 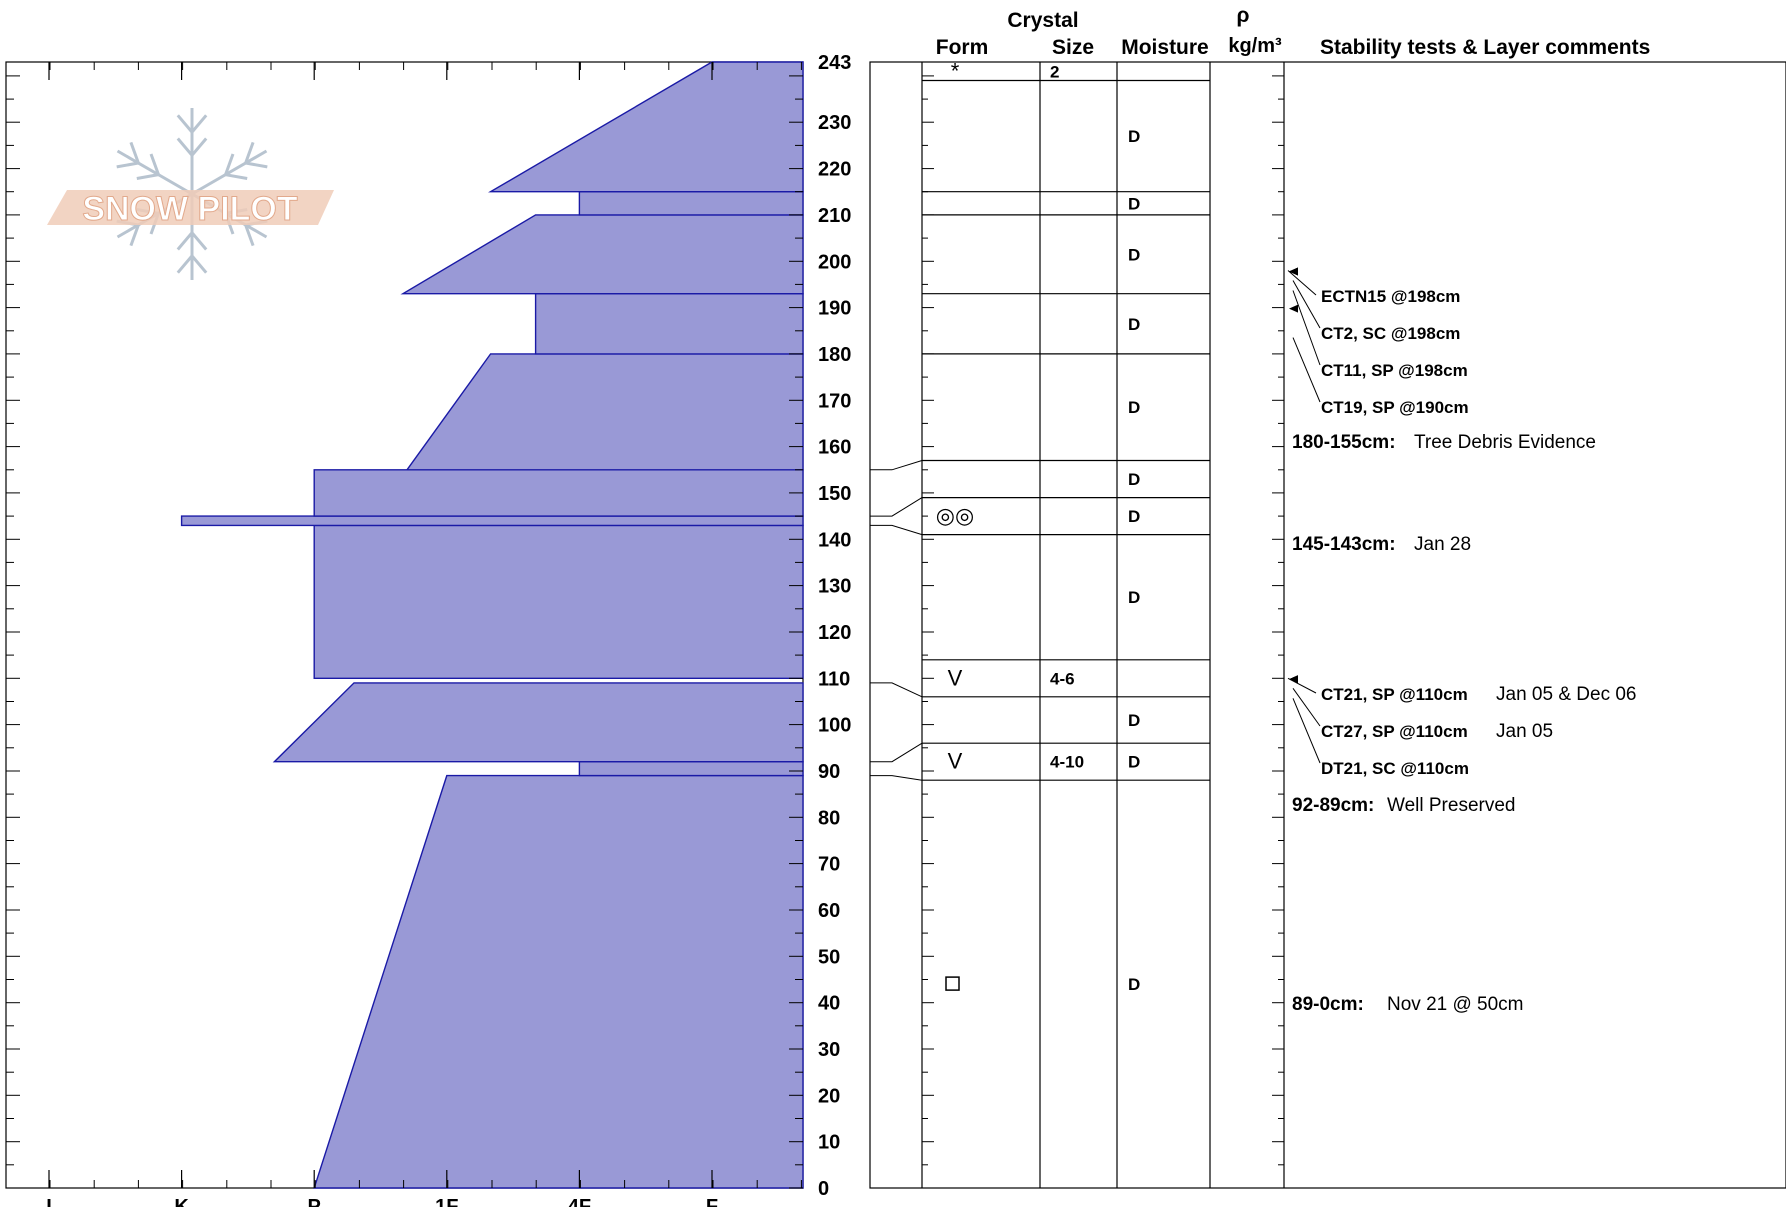 What do you see at coordinates (1505, 442) in the screenshot?
I see `layer-comment-text: Tree Debris Evidence` at bounding box center [1505, 442].